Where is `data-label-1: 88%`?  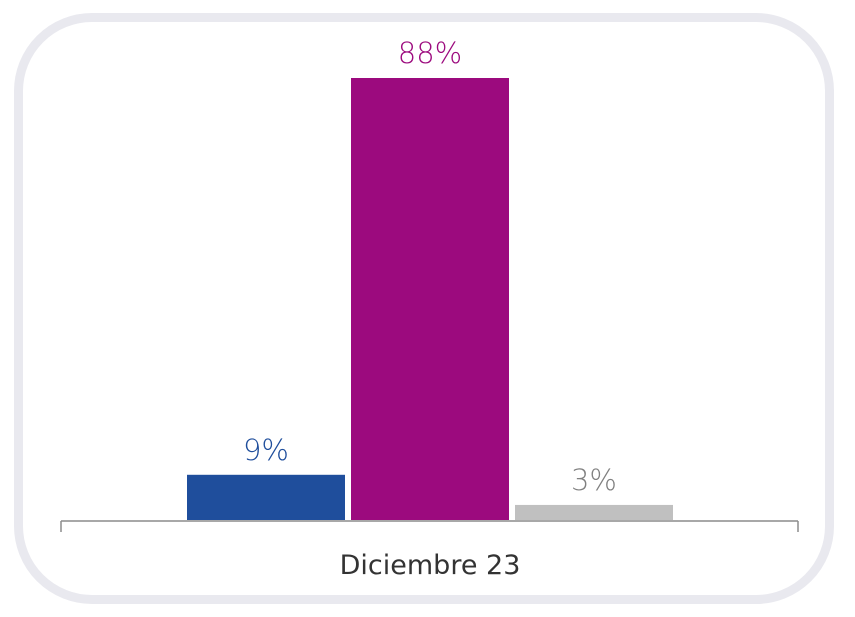 data-label-1: 88% is located at coordinates (430, 53).